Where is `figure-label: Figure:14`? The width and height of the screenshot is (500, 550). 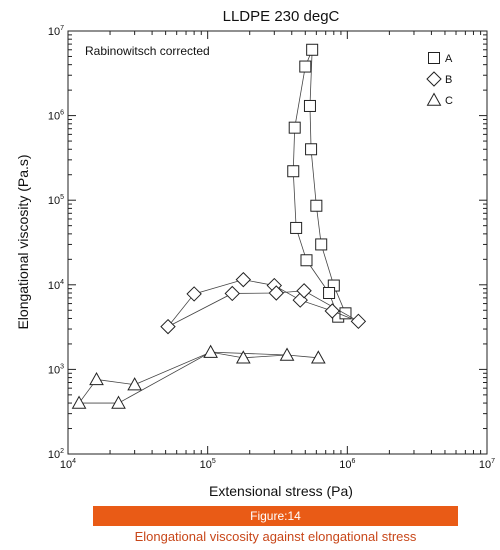 figure-label: Figure:14 is located at coordinates (275, 516).